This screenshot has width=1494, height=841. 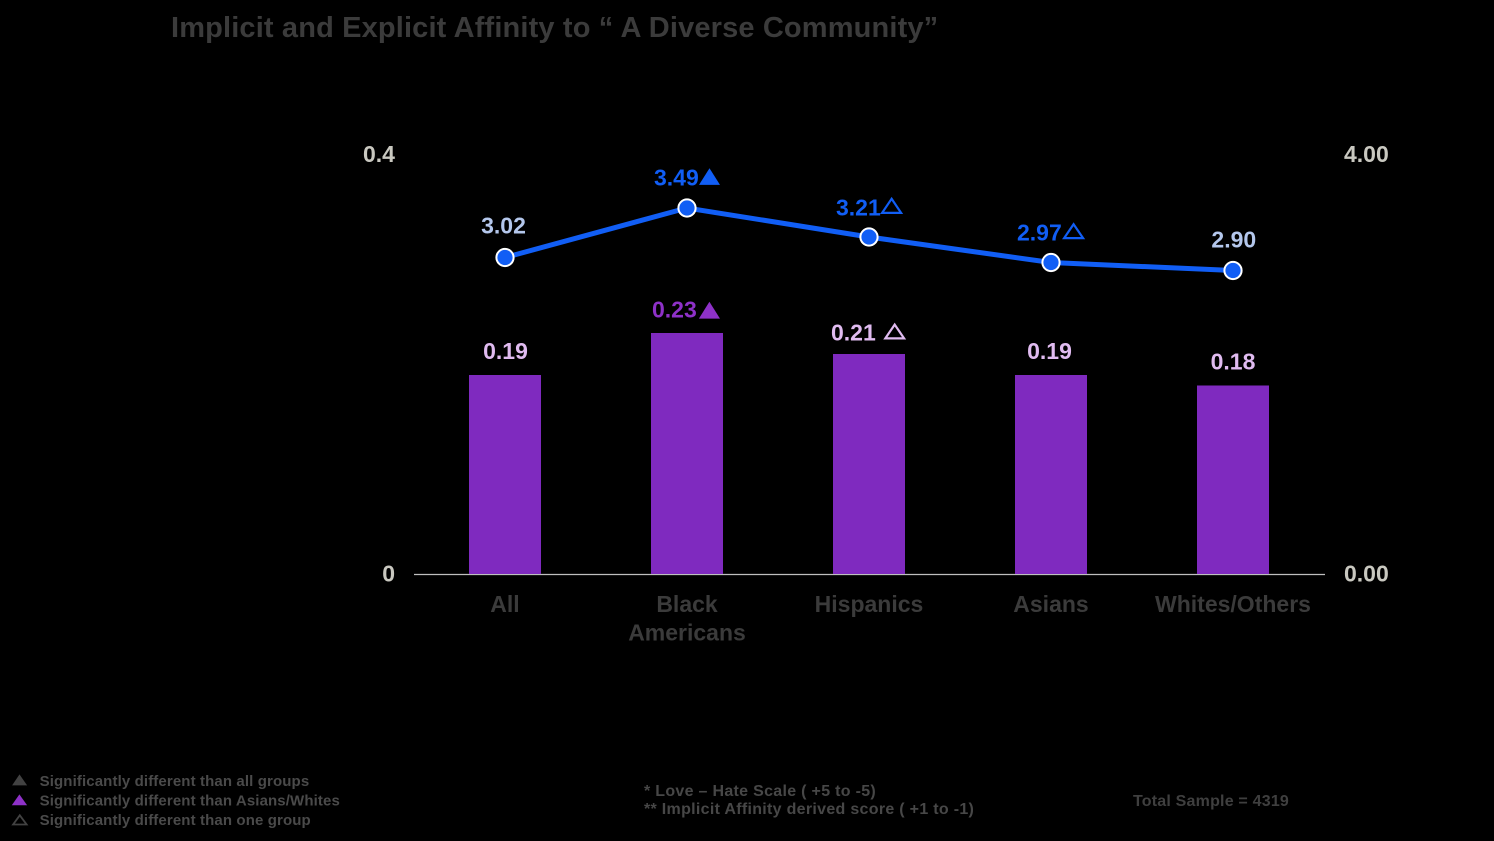 What do you see at coordinates (869, 604) in the screenshot?
I see `svg-text: Hispanics` at bounding box center [869, 604].